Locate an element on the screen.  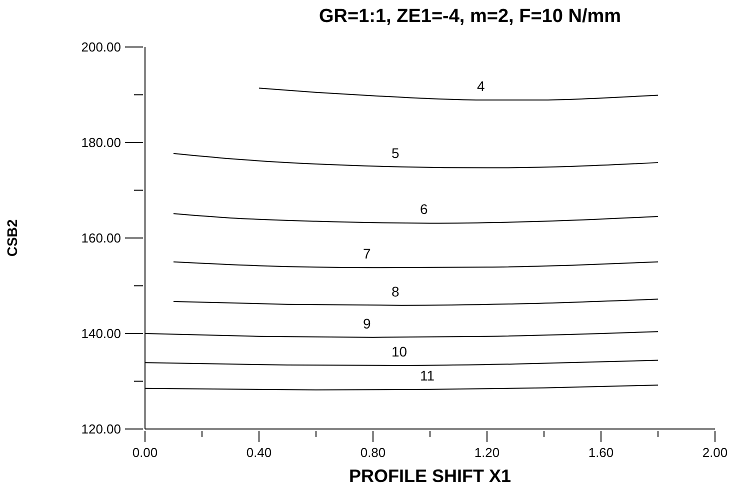
x-tick-label: 0.40 is located at coordinates (259, 452).